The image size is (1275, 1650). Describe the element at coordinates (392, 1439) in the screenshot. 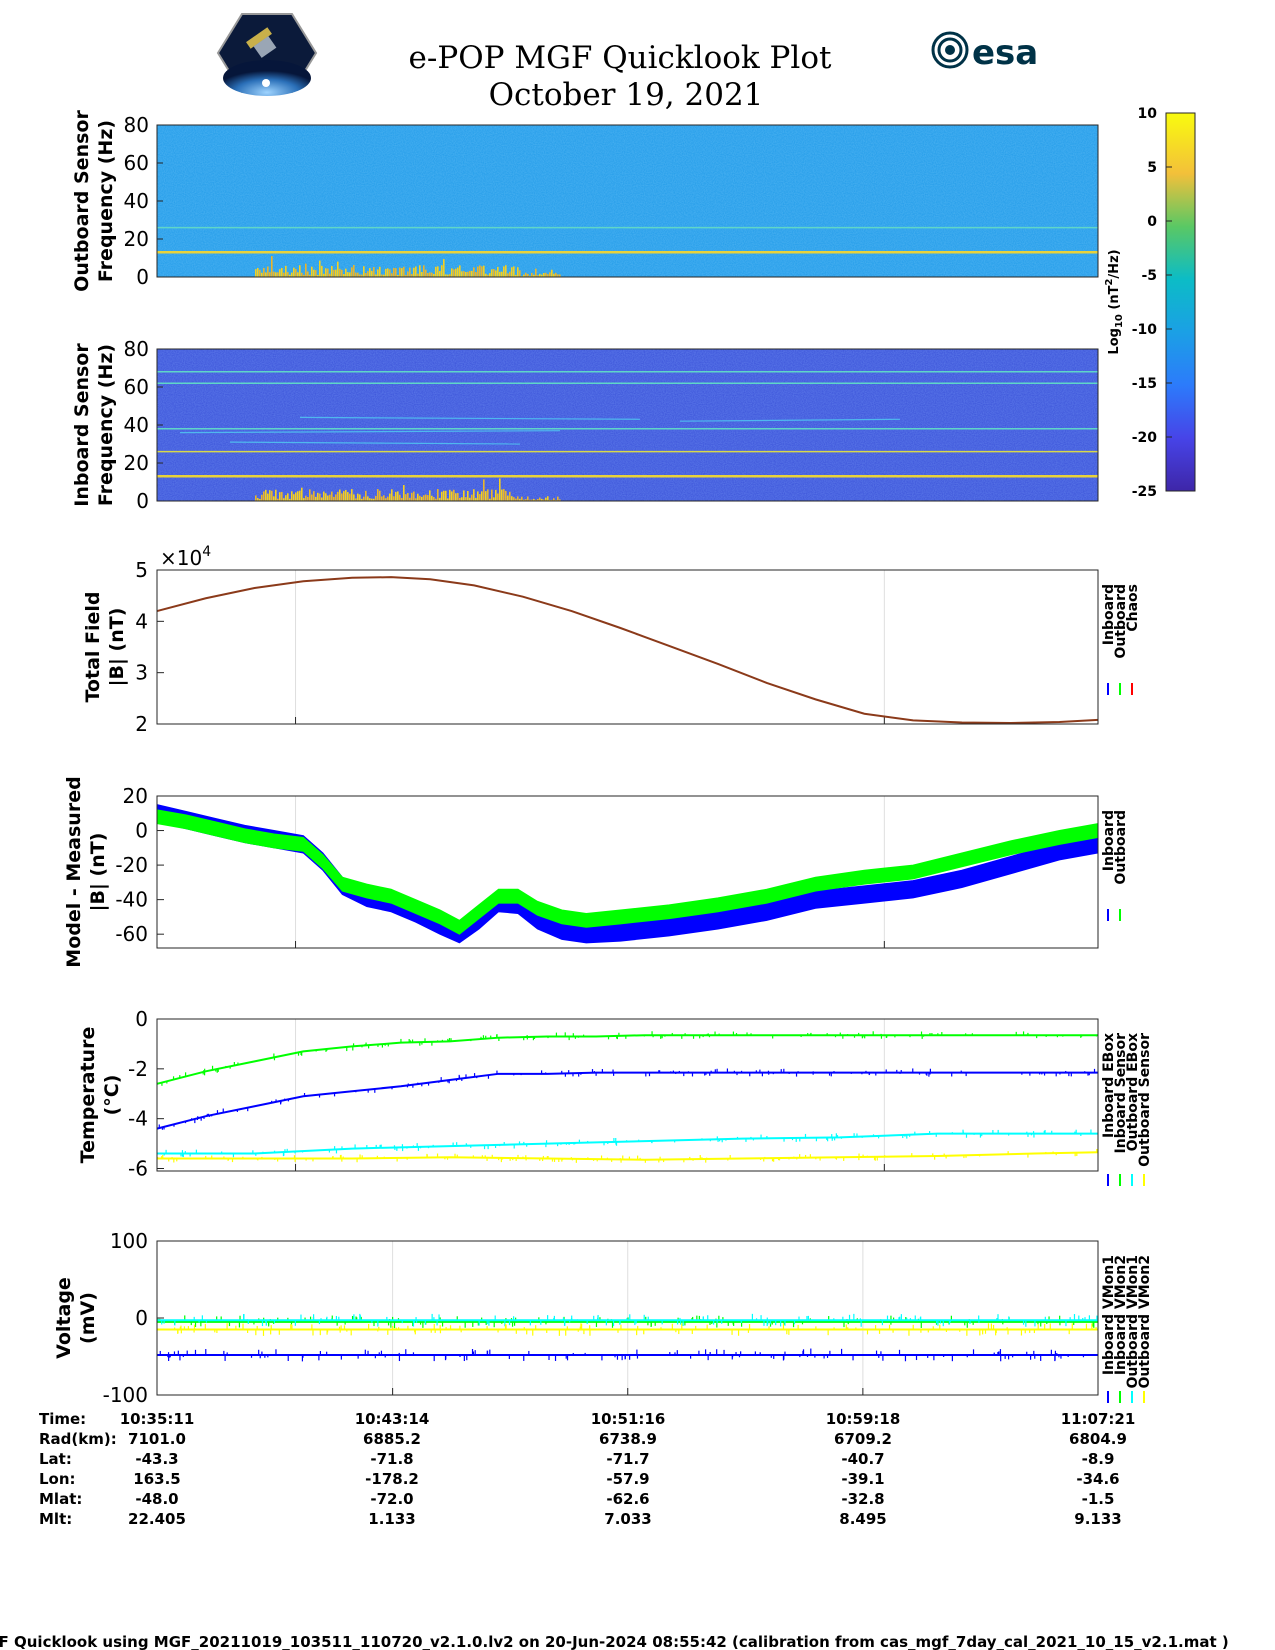

I see `ephemeris-cell: 6885.2` at that location.